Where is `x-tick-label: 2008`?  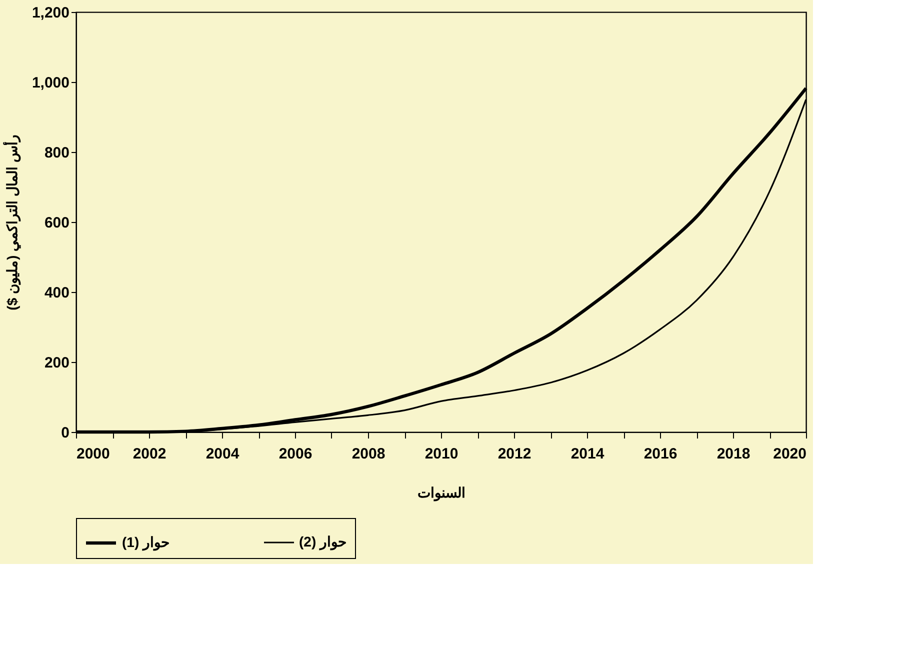 x-tick-label: 2008 is located at coordinates (369, 454).